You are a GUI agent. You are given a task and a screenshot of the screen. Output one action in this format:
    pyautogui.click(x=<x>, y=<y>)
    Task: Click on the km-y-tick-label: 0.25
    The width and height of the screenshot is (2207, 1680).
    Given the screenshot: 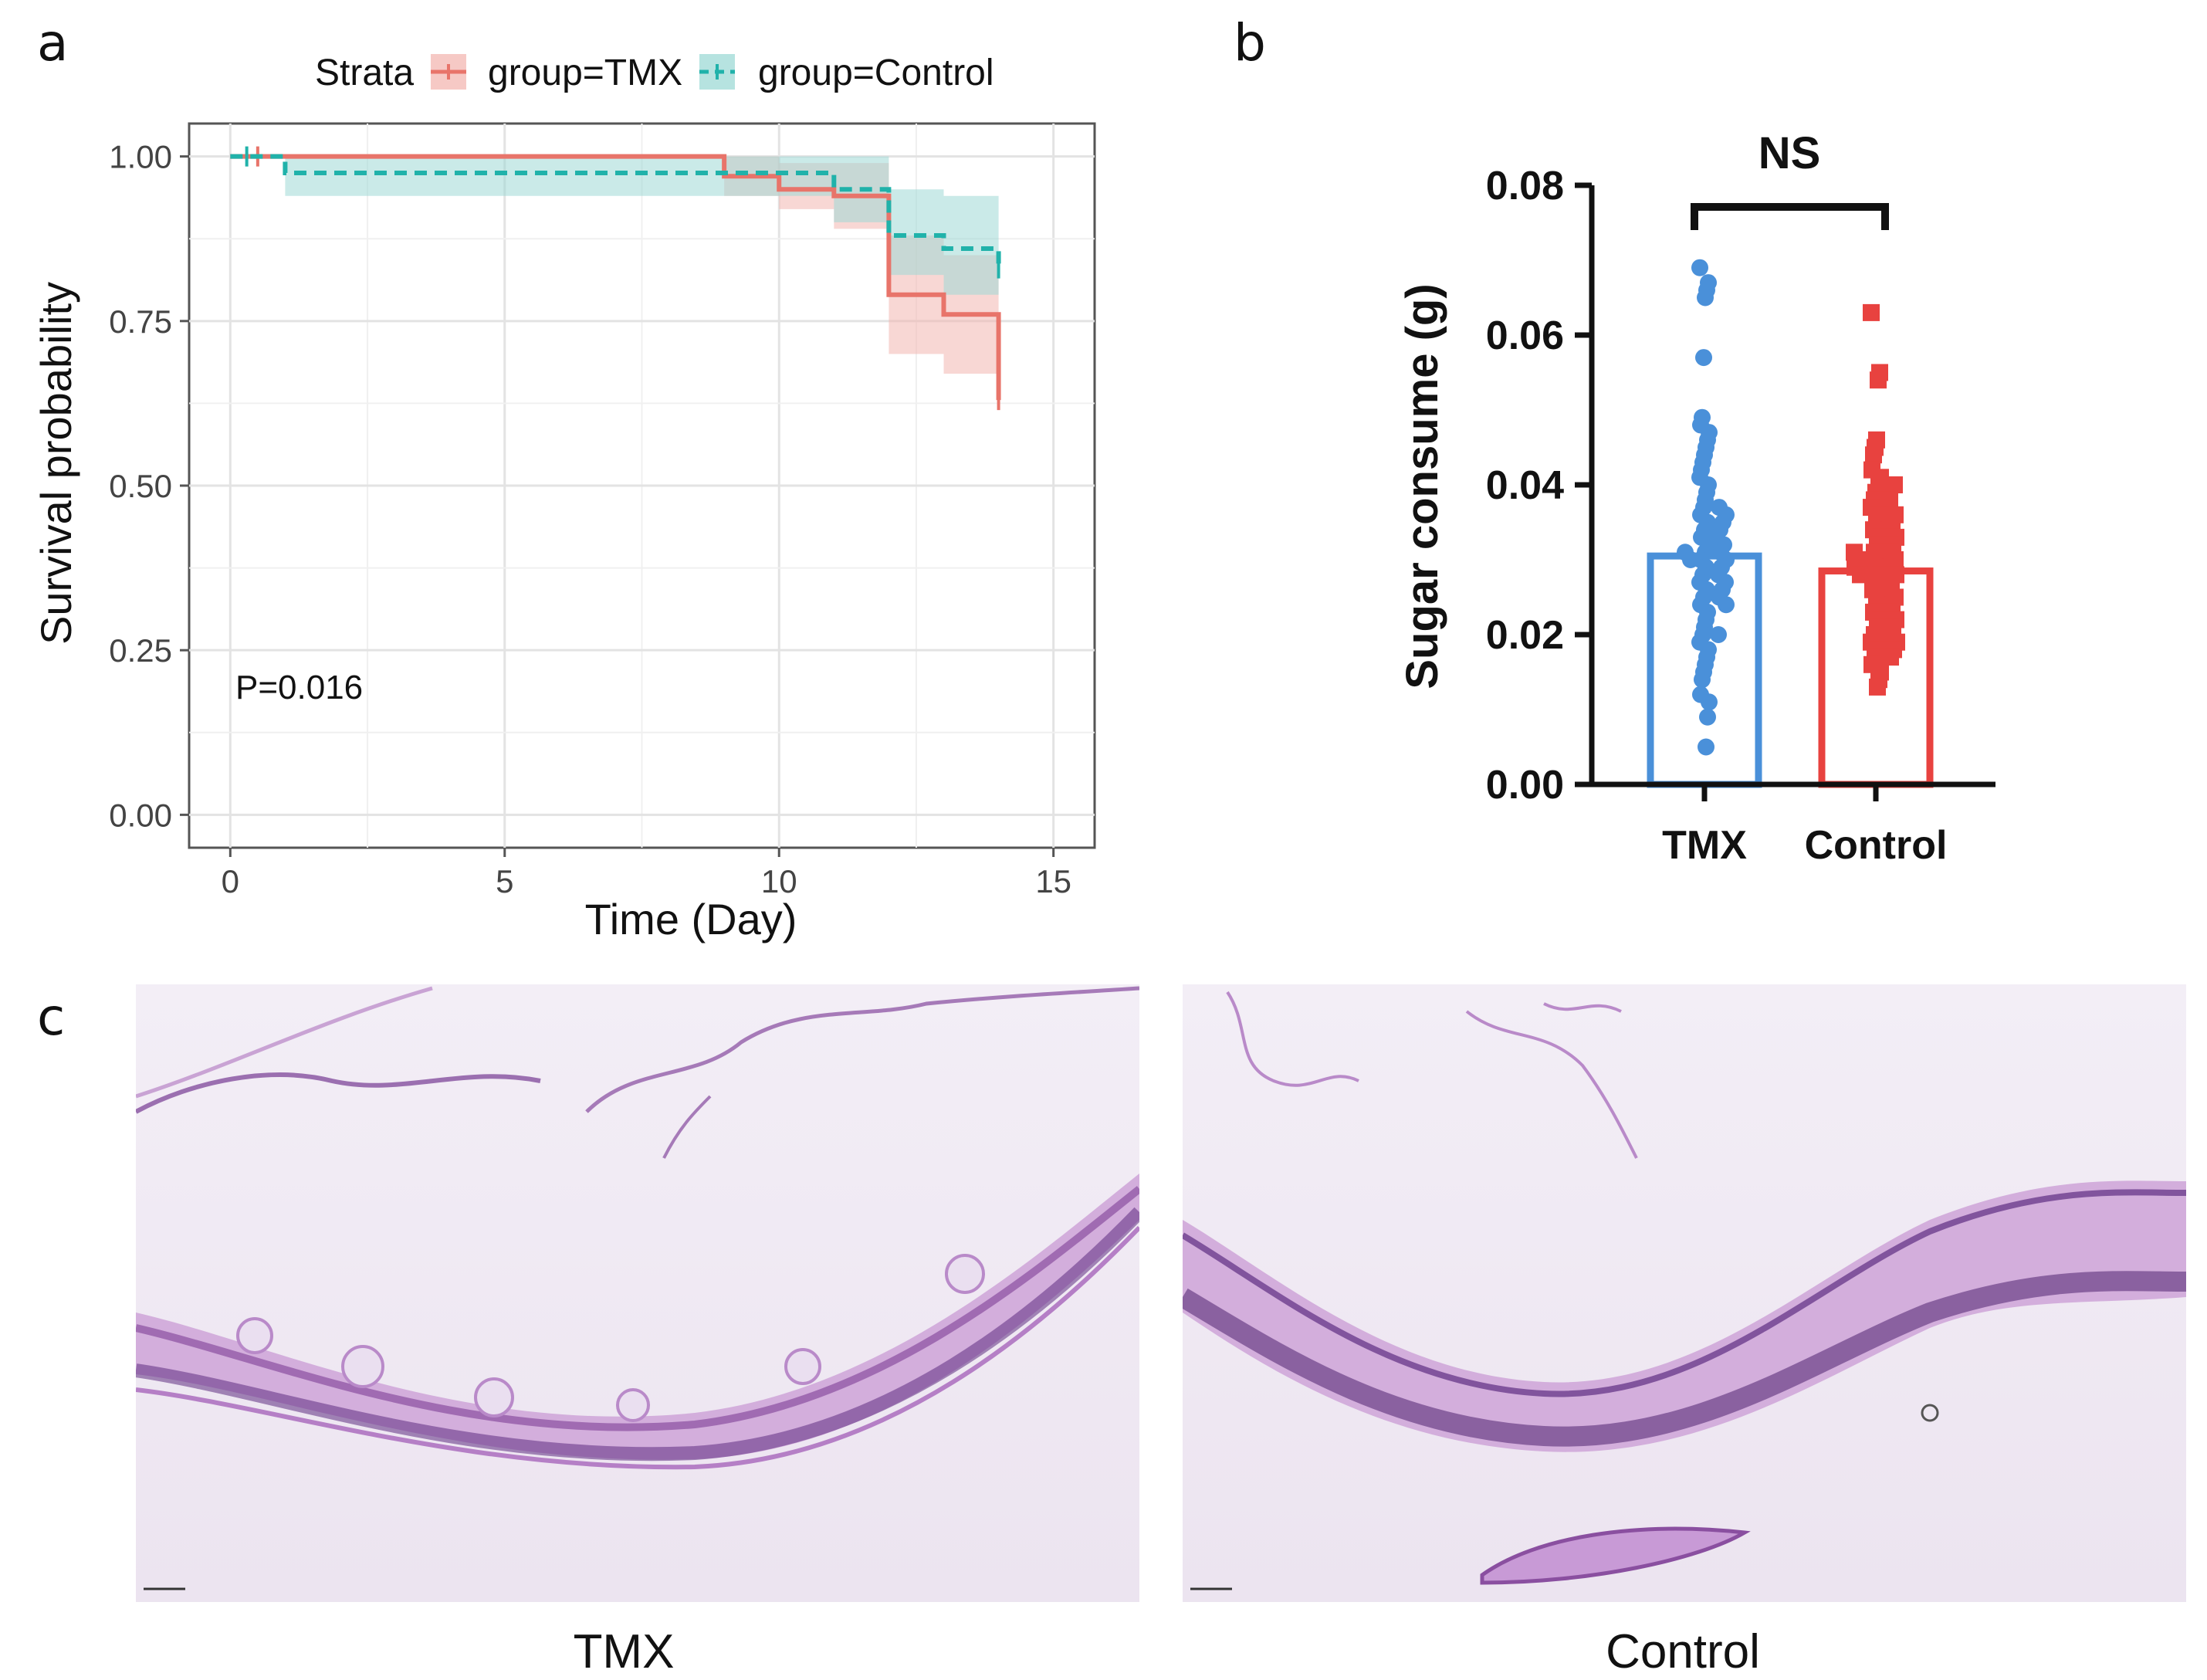 What is the action you would take?
    pyautogui.click(x=140, y=650)
    